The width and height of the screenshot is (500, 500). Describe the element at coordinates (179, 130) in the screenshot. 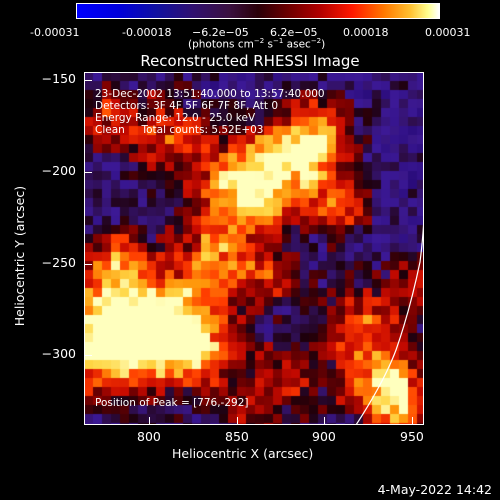

I see `annotation-clean-counts: Clean Total counts: 5.52E+03` at that location.